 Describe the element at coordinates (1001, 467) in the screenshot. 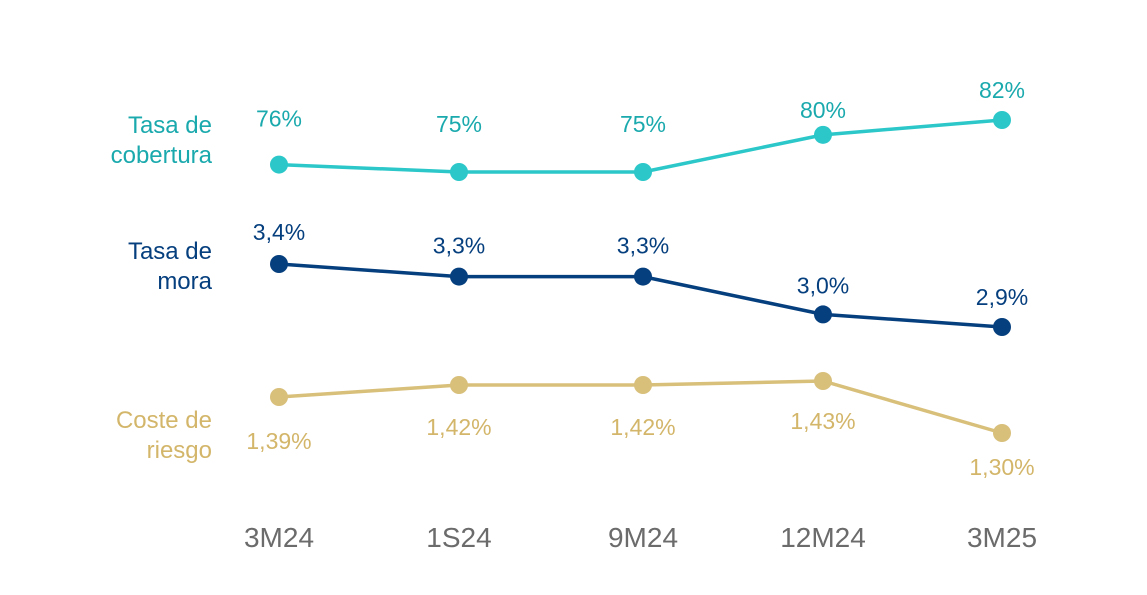

I see `data-label-coste-de-riesgo-4: 1,30%` at that location.